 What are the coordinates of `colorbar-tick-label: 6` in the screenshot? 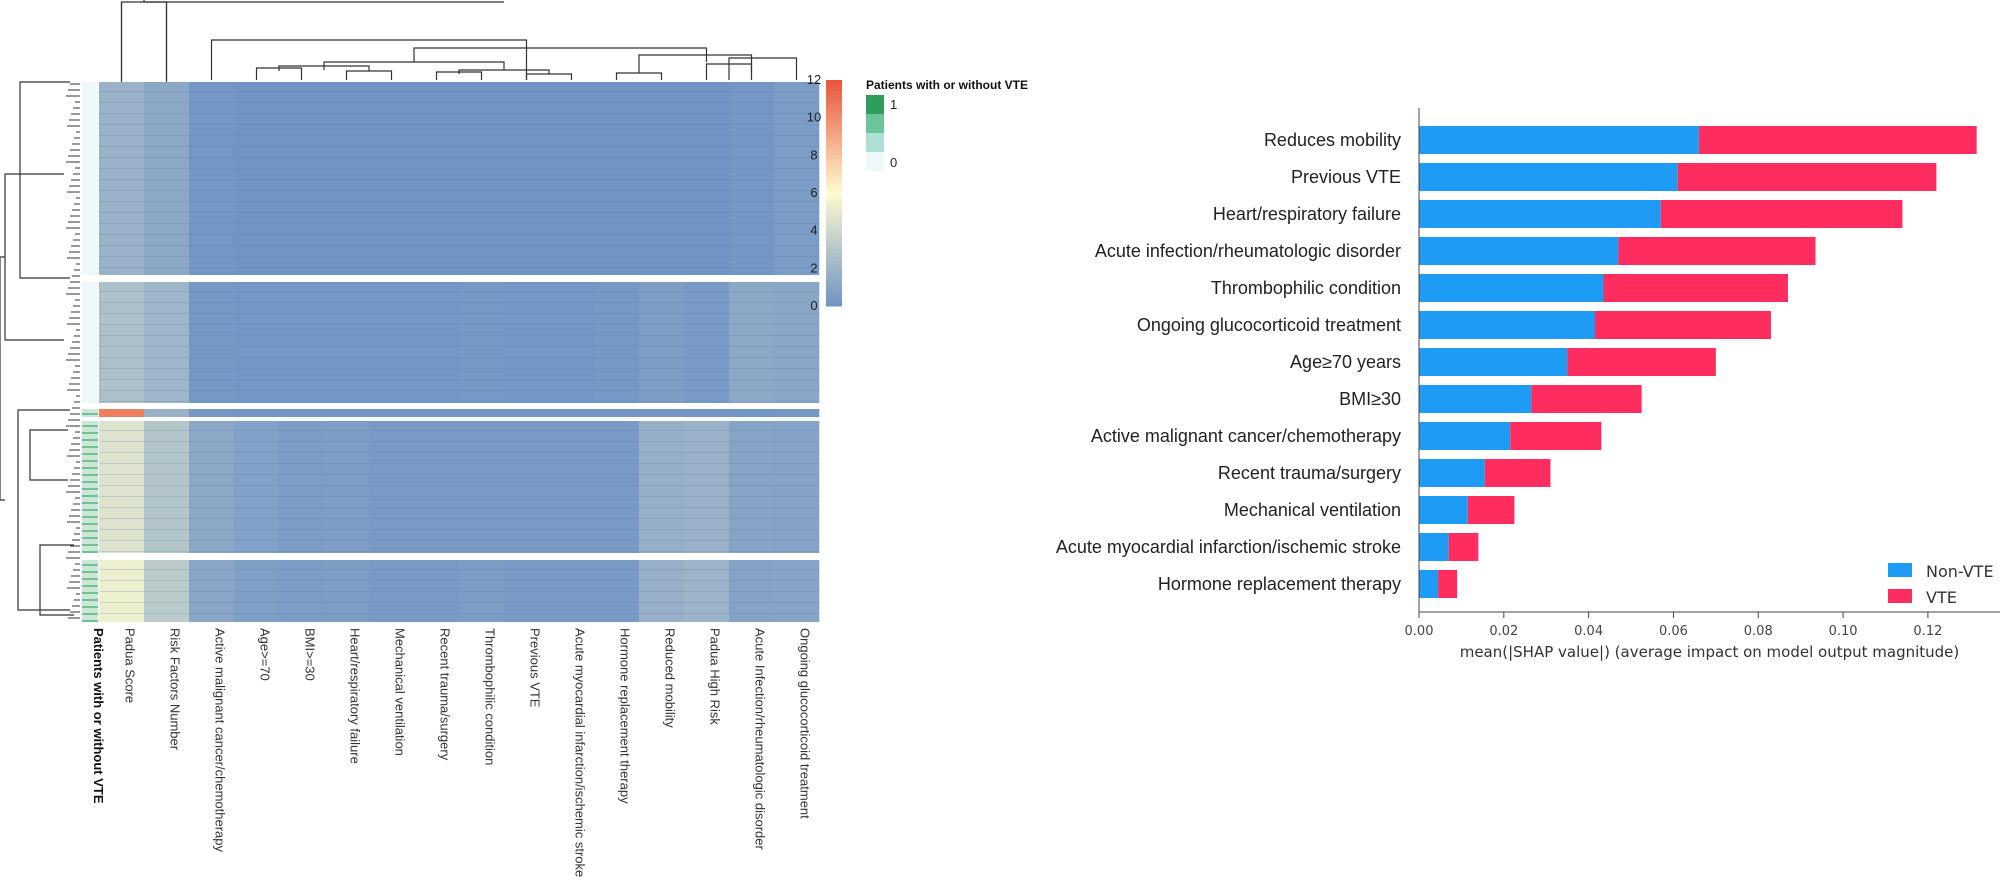 It's located at (813, 192).